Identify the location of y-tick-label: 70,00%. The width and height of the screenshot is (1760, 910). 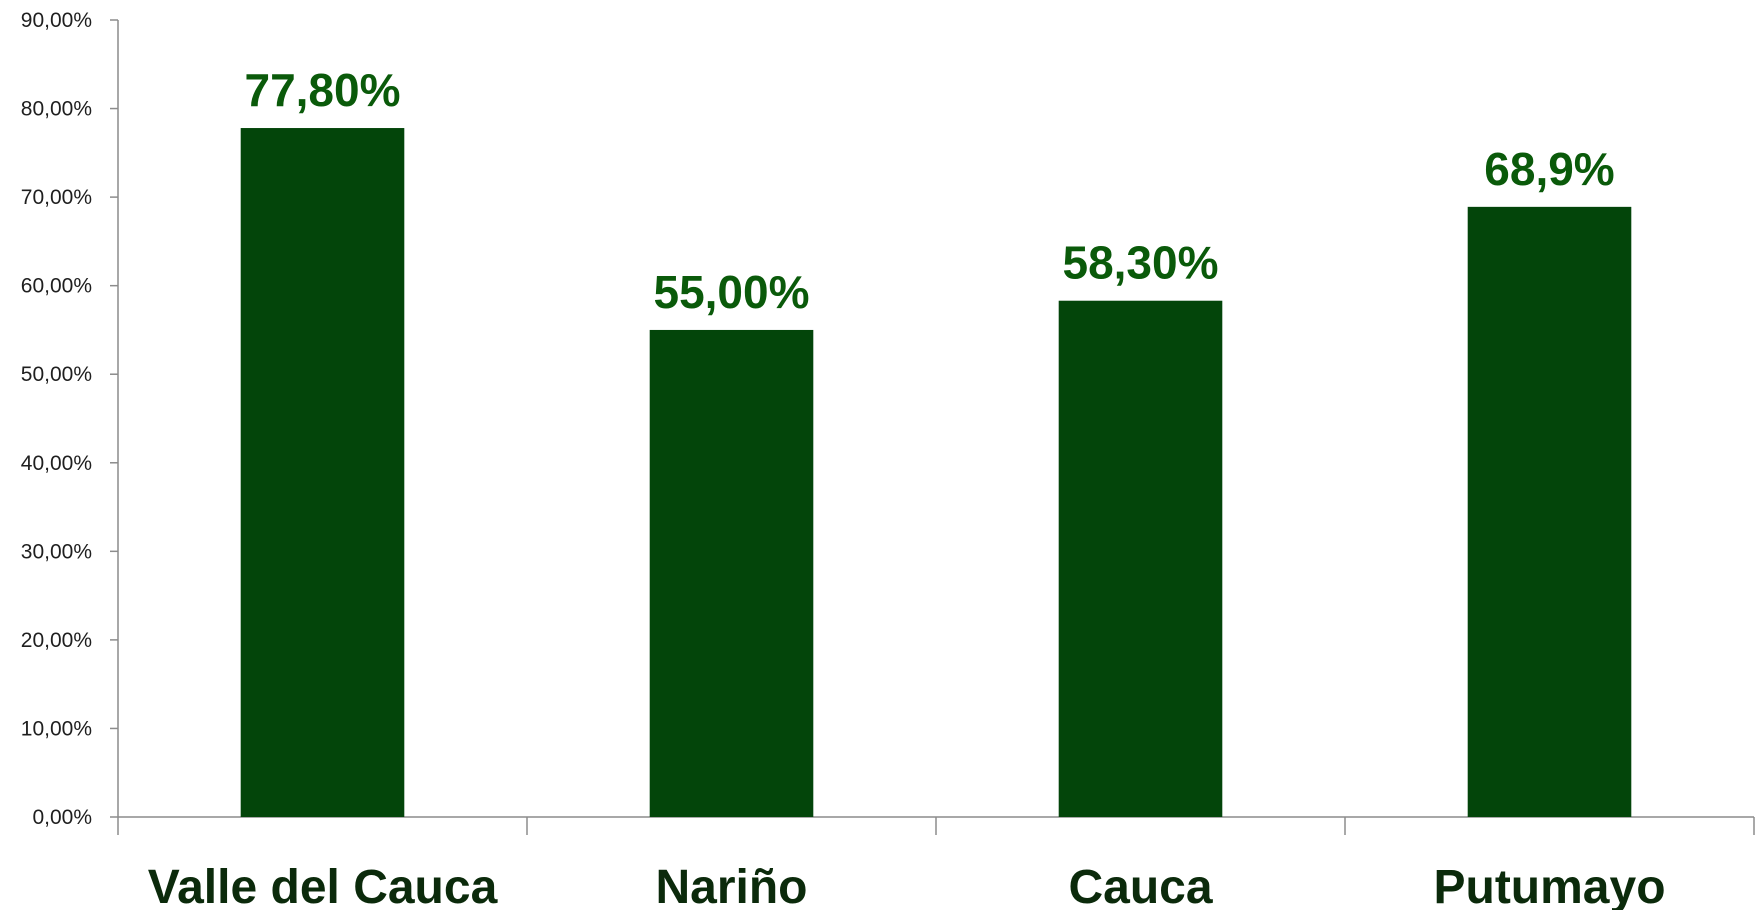
(56, 197).